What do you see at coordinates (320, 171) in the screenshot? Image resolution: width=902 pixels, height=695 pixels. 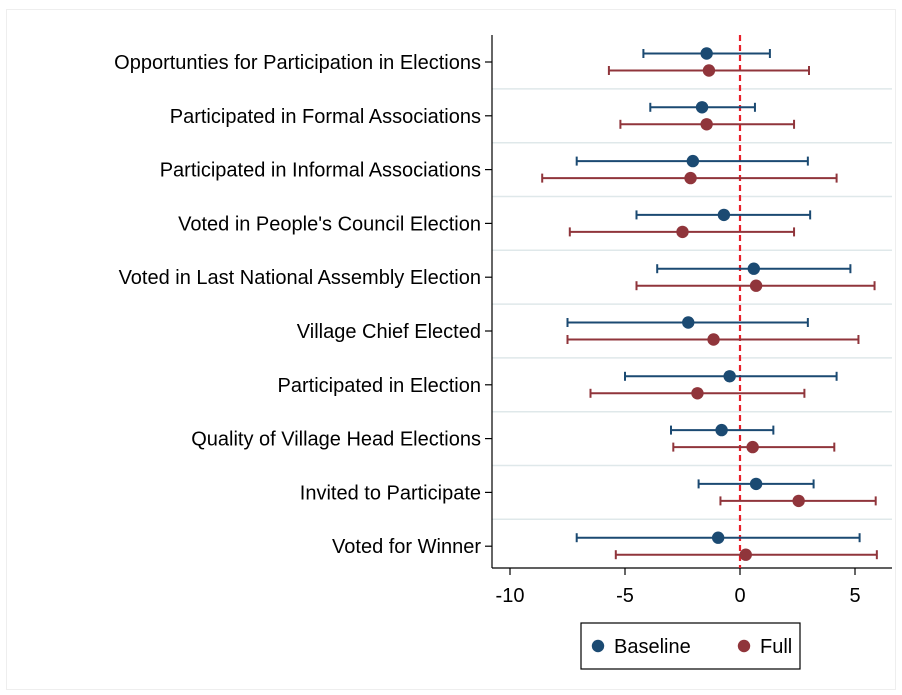 I see `category-label: Participated in Informal Associations` at bounding box center [320, 171].